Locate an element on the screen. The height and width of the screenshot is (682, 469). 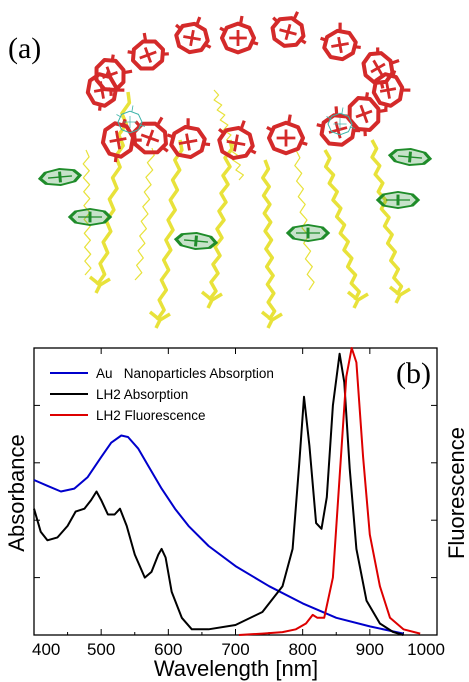
y-axis-title-right: Fluorescence is located at coordinates (456, 493).